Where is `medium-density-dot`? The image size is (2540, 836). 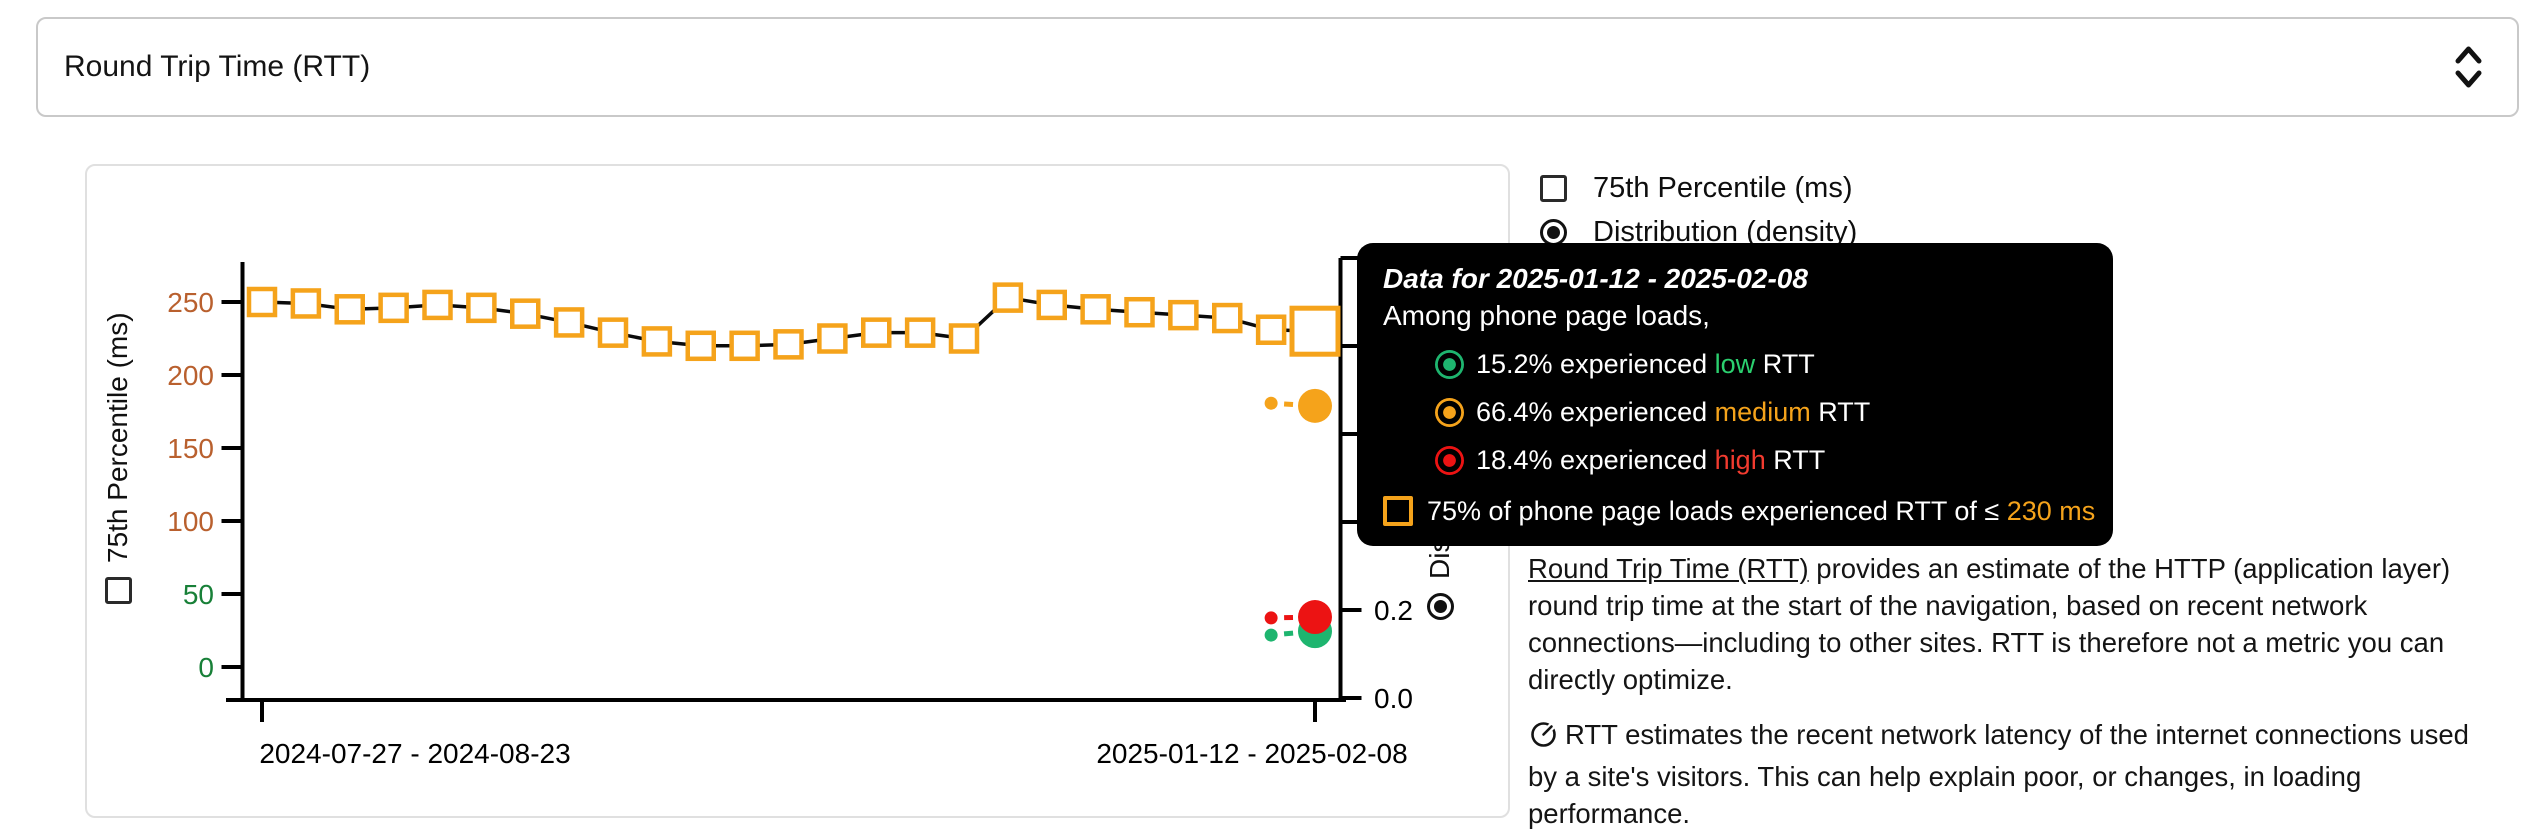
medium-density-dot is located at coordinates (1315, 405).